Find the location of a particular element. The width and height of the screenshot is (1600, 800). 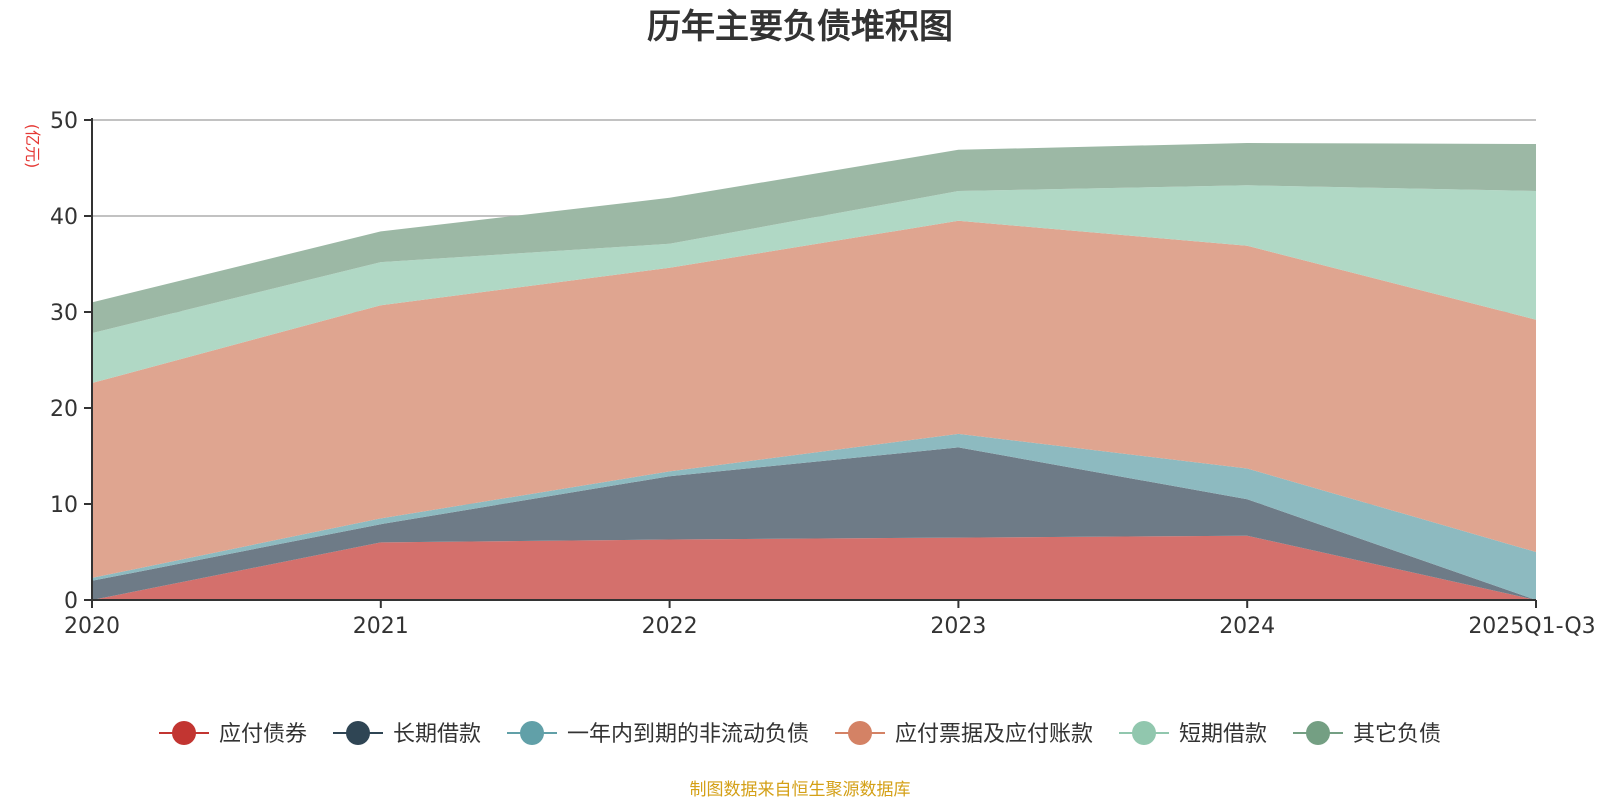

x-tick-label: 2022 is located at coordinates (670, 626).